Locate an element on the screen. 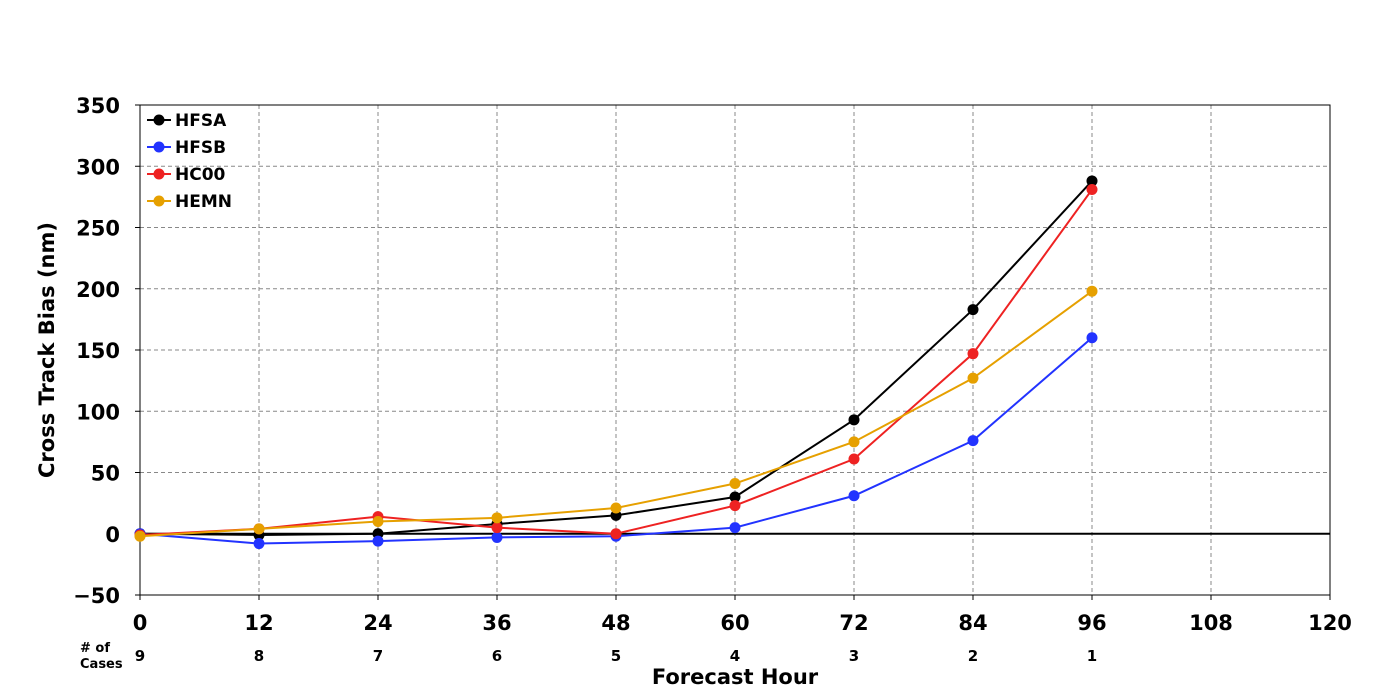  cases-count: 9 is located at coordinates (140, 656).